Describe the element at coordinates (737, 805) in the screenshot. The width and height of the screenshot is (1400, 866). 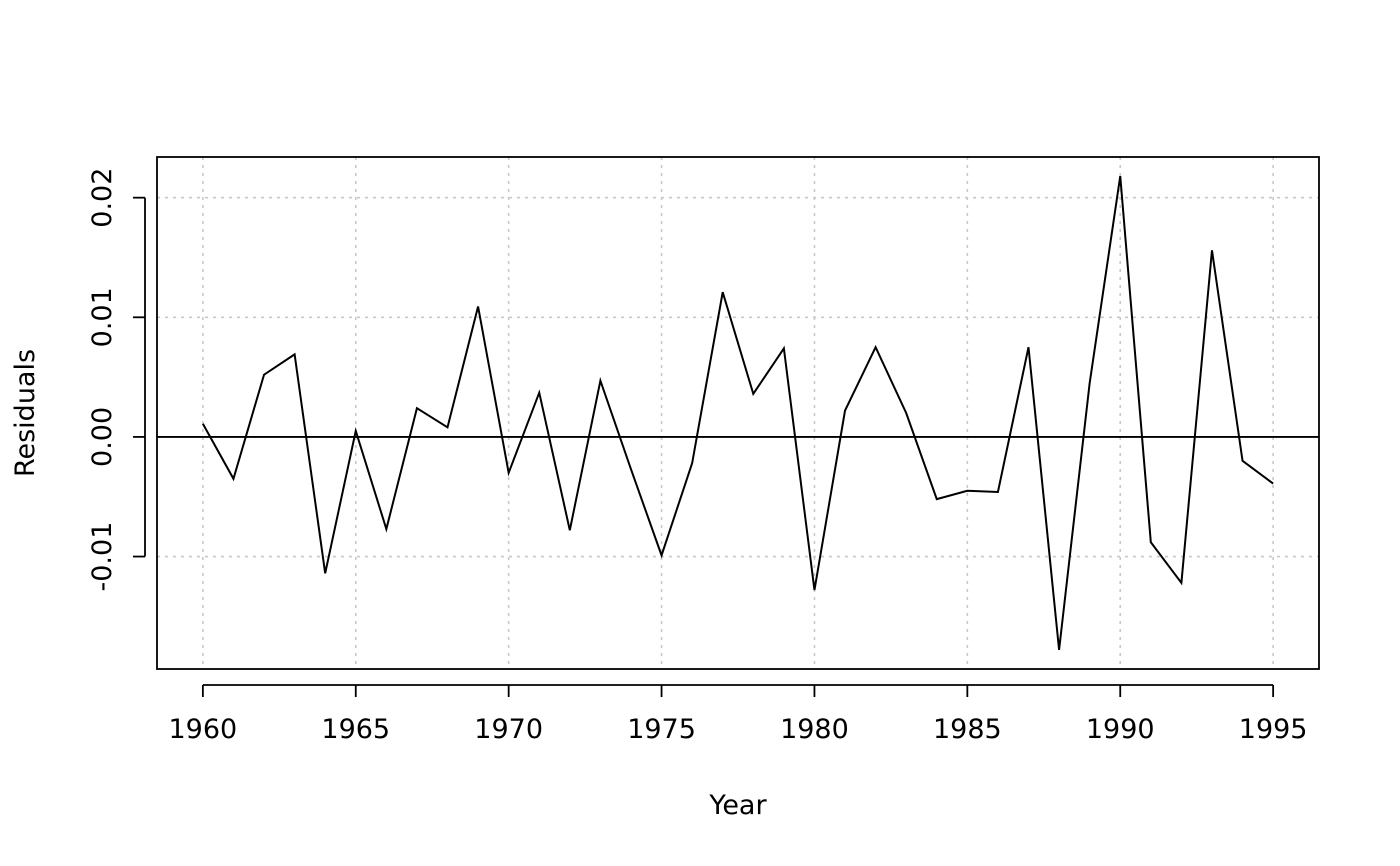
I see `x-axis-title: Year` at that location.